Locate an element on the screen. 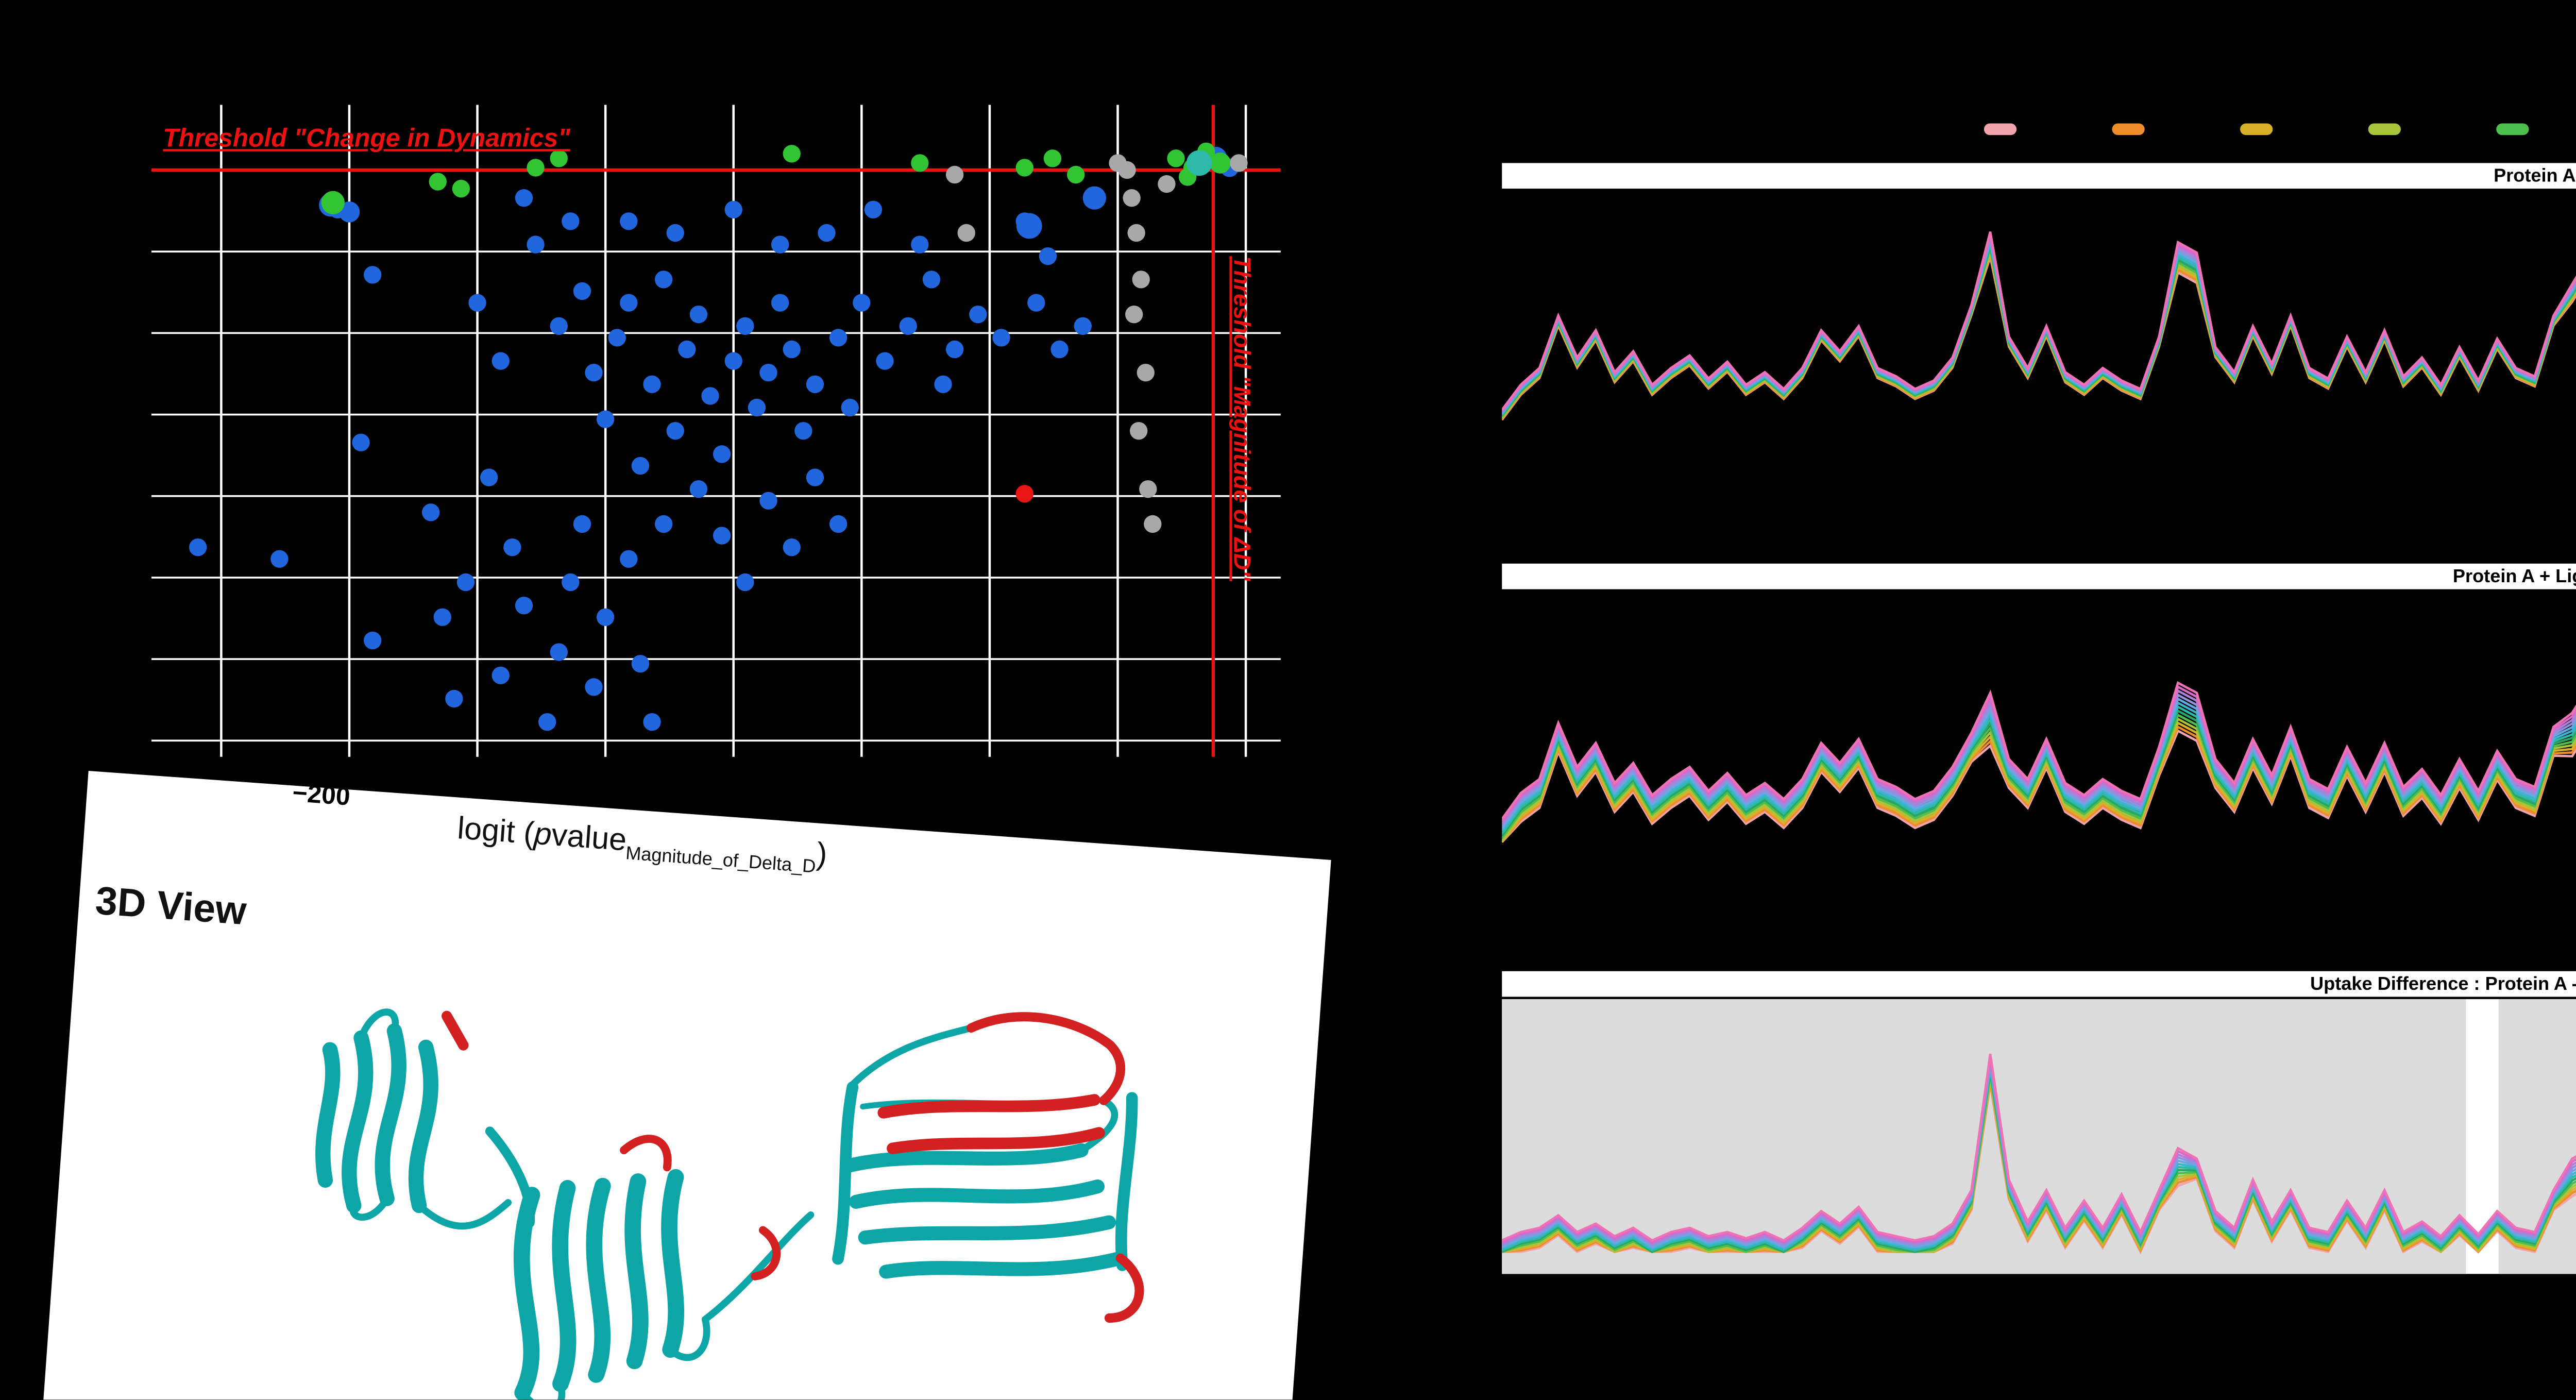 This screenshot has height=1400, width=2576. uptake-chart-protein-a-ligand is located at coordinates (2039, 766).